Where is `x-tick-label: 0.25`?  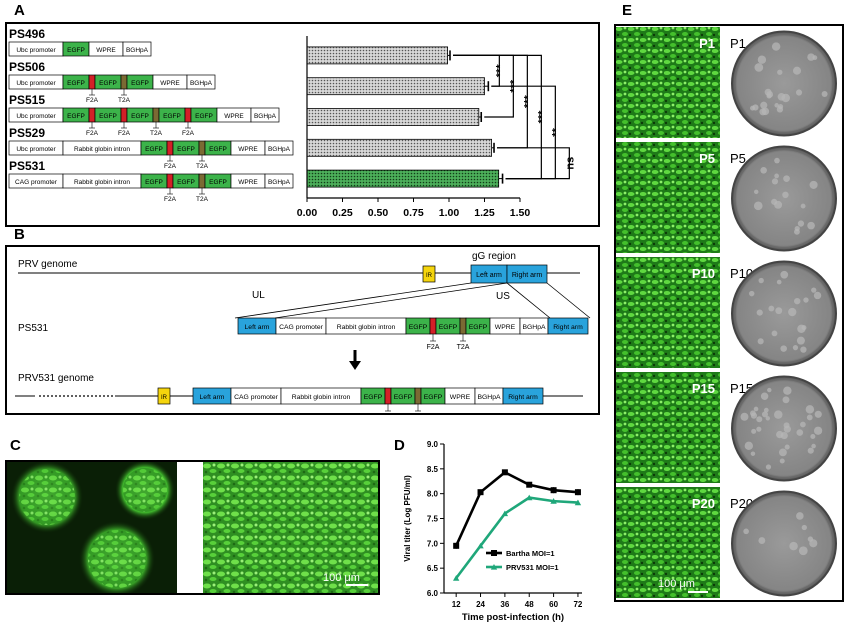 x-tick-label: 0.25 is located at coordinates (342, 213).